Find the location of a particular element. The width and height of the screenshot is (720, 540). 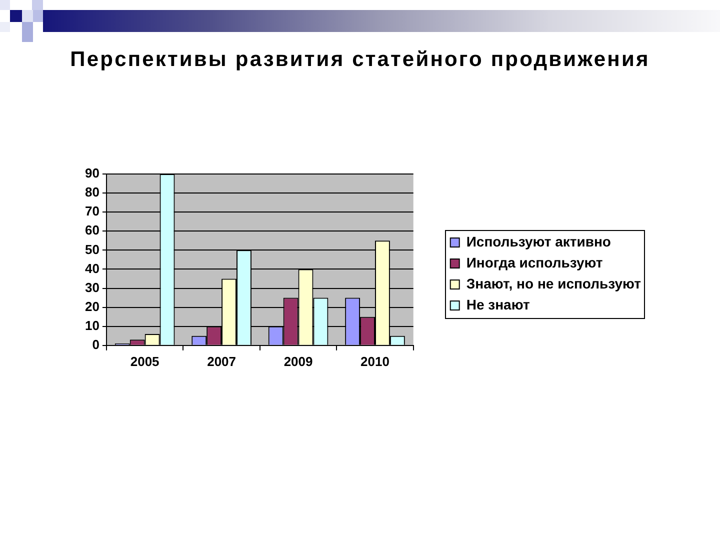

chart-title: Перспективы развития статейного продвижения is located at coordinates (360, 60).